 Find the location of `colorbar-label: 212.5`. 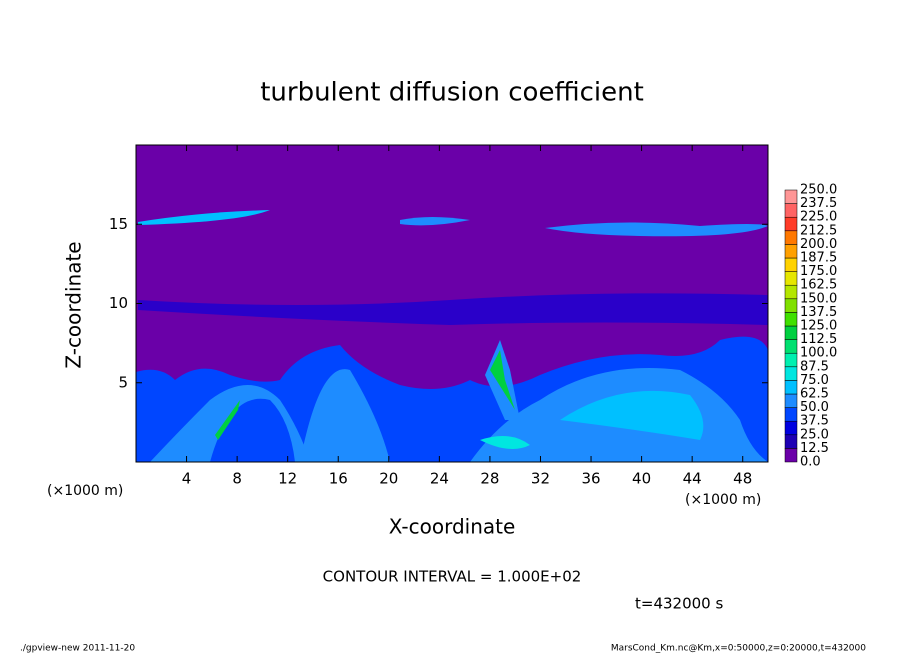

colorbar-label: 212.5 is located at coordinates (818, 230).